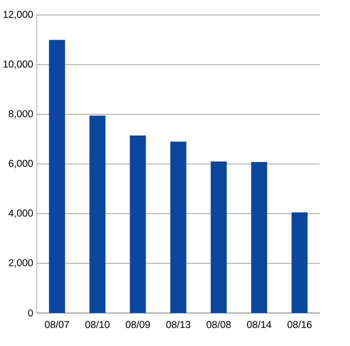 The width and height of the screenshot is (350, 346). What do you see at coordinates (20, 164) in the screenshot?
I see `y-tick-label: 6,000` at bounding box center [20, 164].